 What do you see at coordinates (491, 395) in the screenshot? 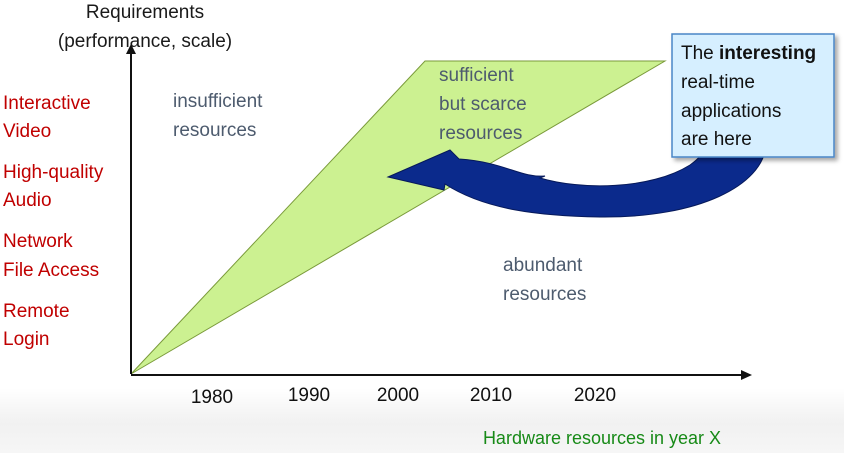
I see `year-label-2010: 2010` at bounding box center [491, 395].